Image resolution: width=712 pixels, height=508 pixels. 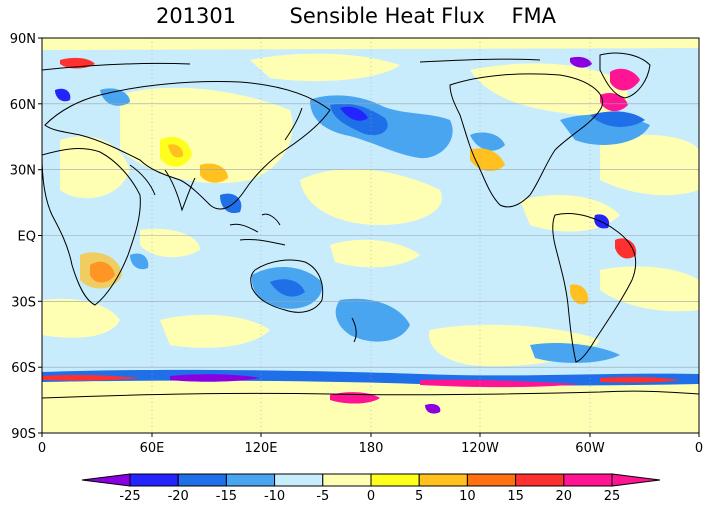 What do you see at coordinates (178, 496) in the screenshot?
I see `colorbar-label: -20` at bounding box center [178, 496].